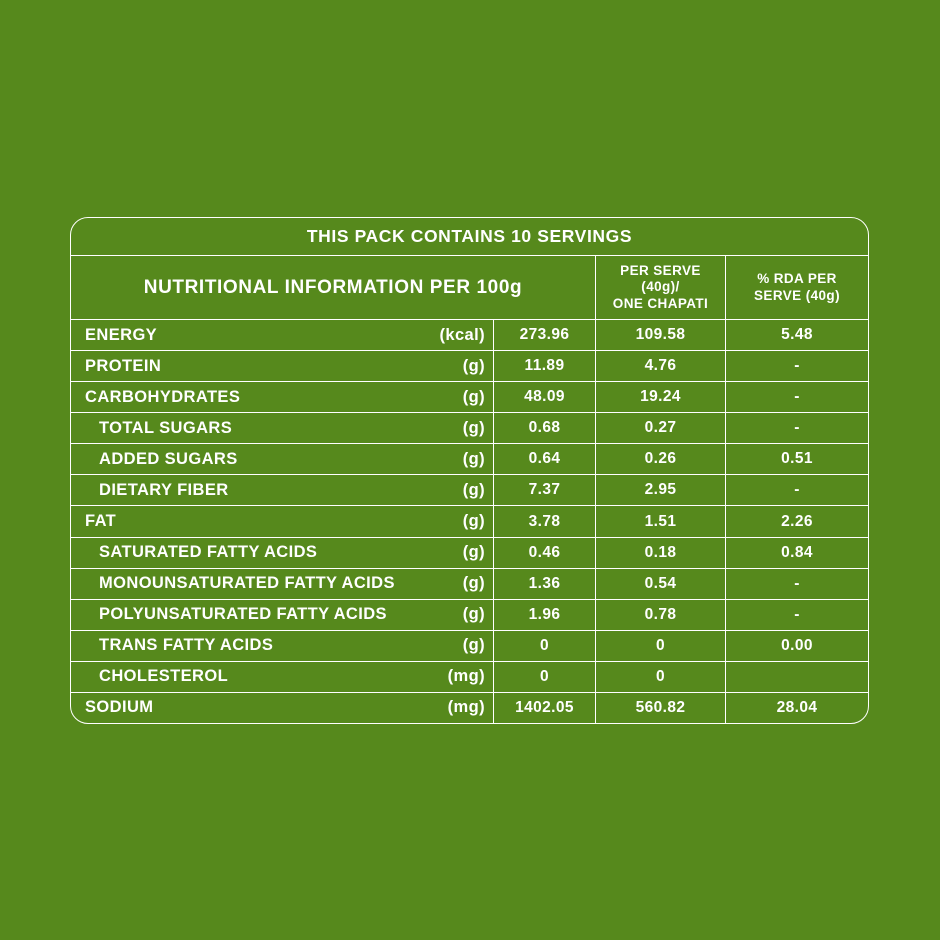 This screenshot has height=940, width=940. I want to click on value-per-serve: 0.18, so click(661, 552).